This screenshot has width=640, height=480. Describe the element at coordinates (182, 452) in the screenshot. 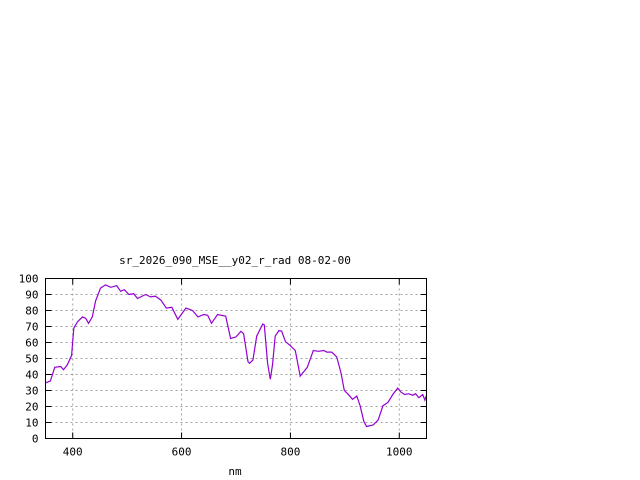

I see `x-tick-label: 600` at that location.